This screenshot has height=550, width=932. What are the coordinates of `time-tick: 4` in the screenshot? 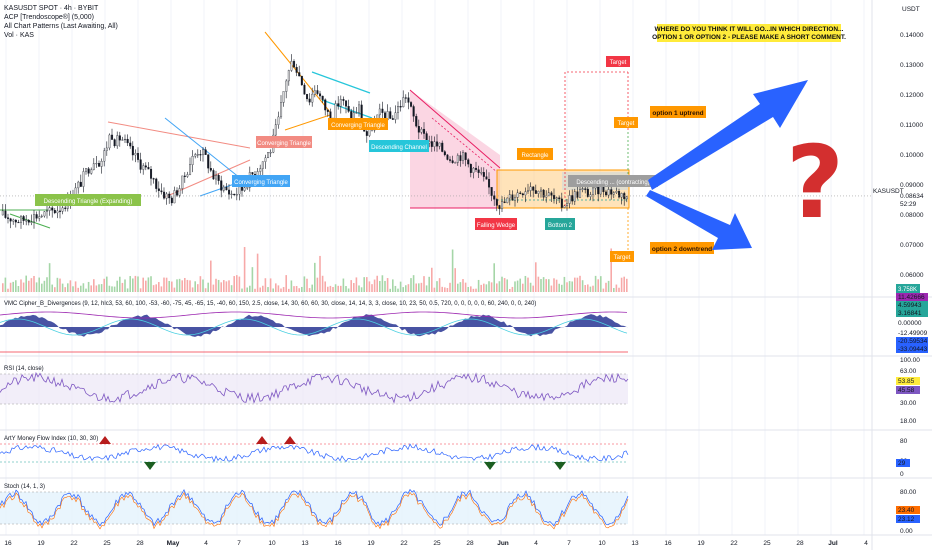 It's located at (536, 543).